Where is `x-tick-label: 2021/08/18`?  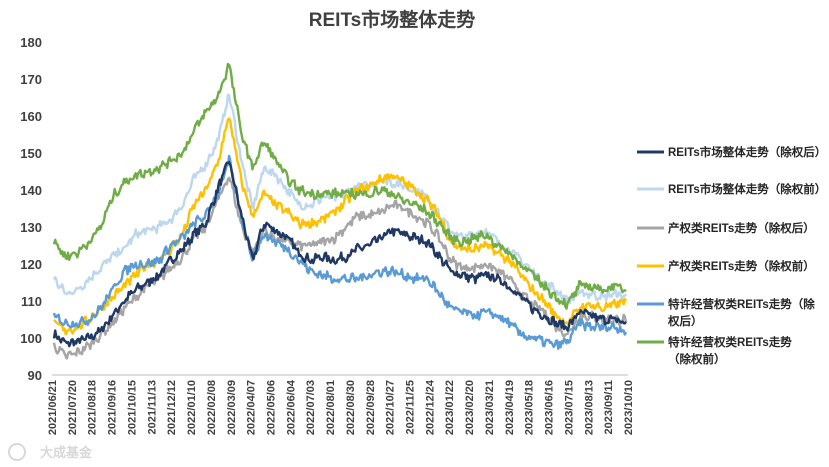
x-tick-label: 2021/08/18 is located at coordinates (93, 407).